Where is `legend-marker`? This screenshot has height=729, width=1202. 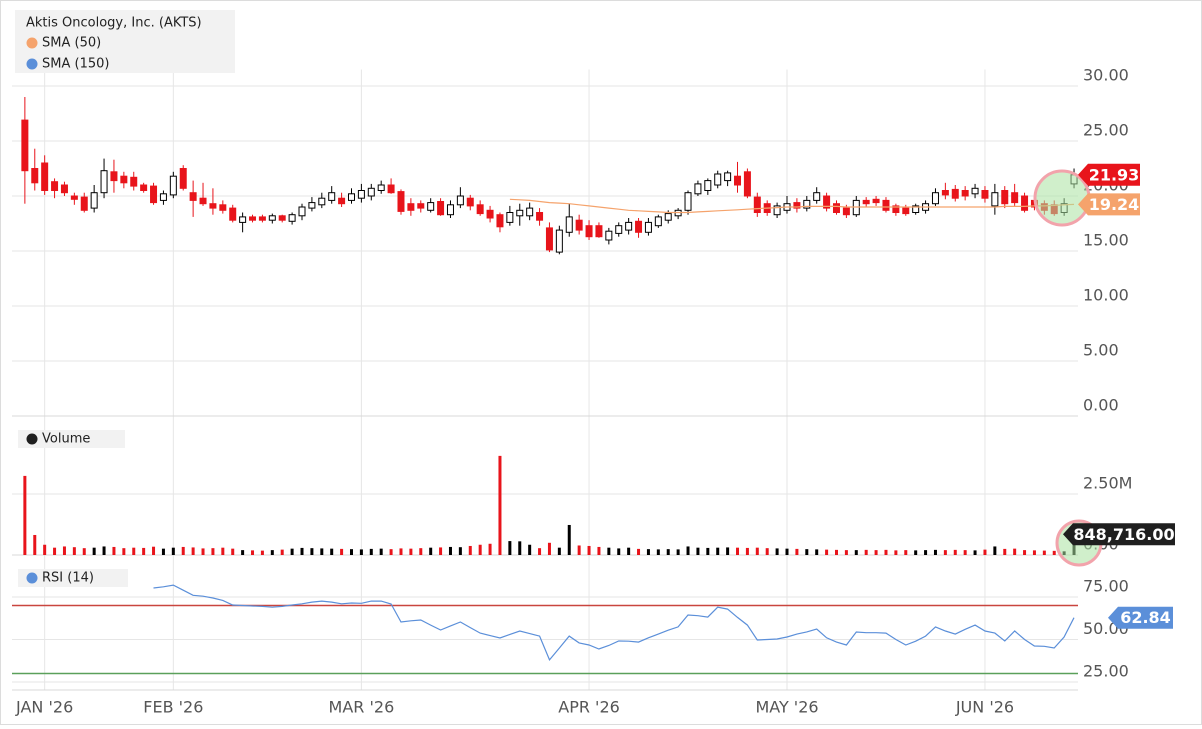 legend-marker is located at coordinates (32, 43).